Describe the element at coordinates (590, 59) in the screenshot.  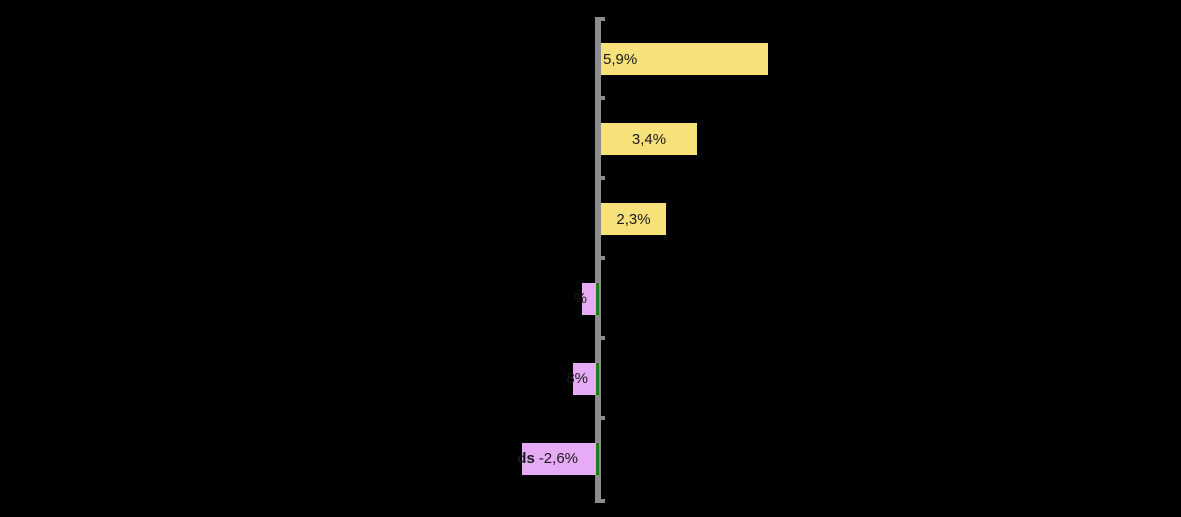
I see `bar-row: 5,9%` at that location.